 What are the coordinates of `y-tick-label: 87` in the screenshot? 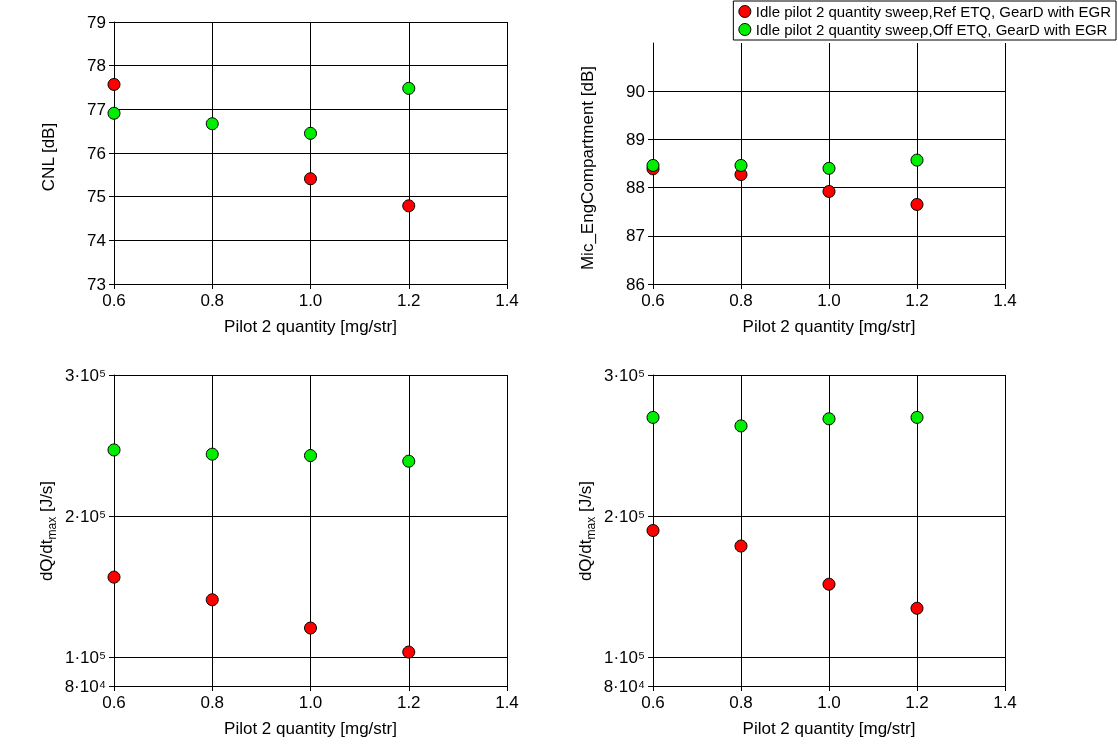 It's located at (635, 236).